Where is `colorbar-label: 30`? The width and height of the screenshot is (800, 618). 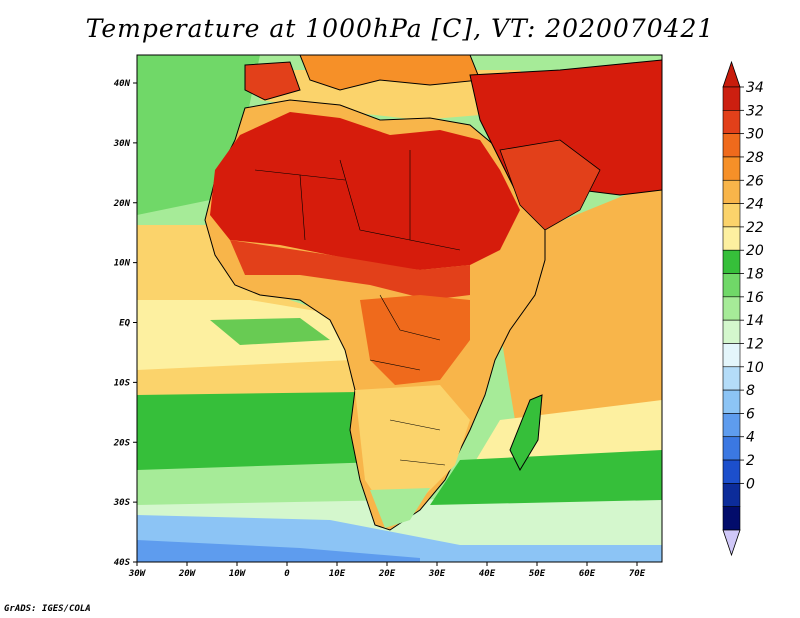
colorbar-label: 30 is located at coordinates (755, 135).